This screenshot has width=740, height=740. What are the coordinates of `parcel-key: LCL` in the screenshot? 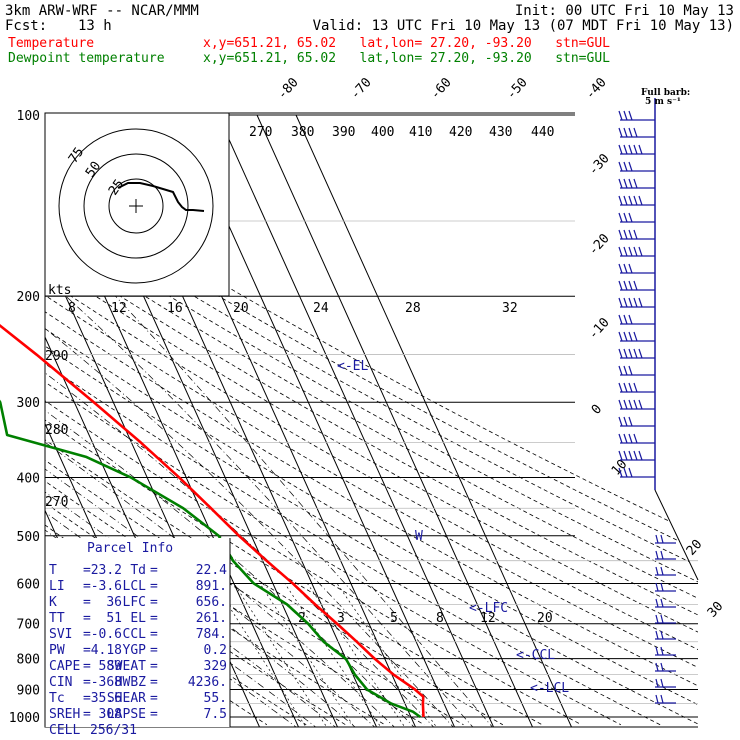 It's located at (135, 586).